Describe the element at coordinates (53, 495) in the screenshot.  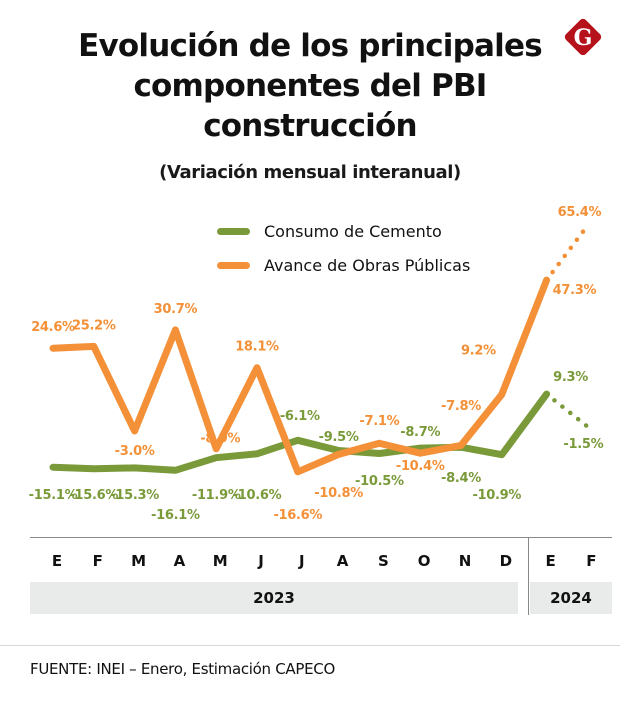
I see `data-label-cement: -15.1%` at that location.